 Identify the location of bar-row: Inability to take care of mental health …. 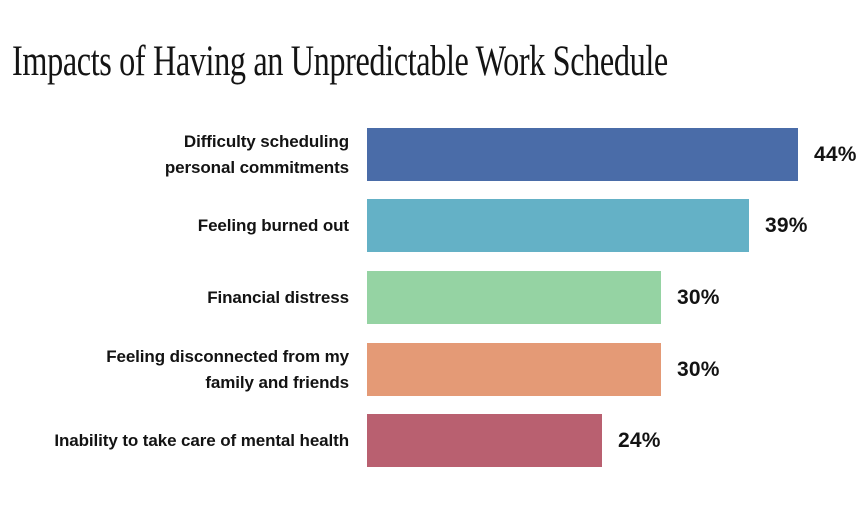
(432, 440).